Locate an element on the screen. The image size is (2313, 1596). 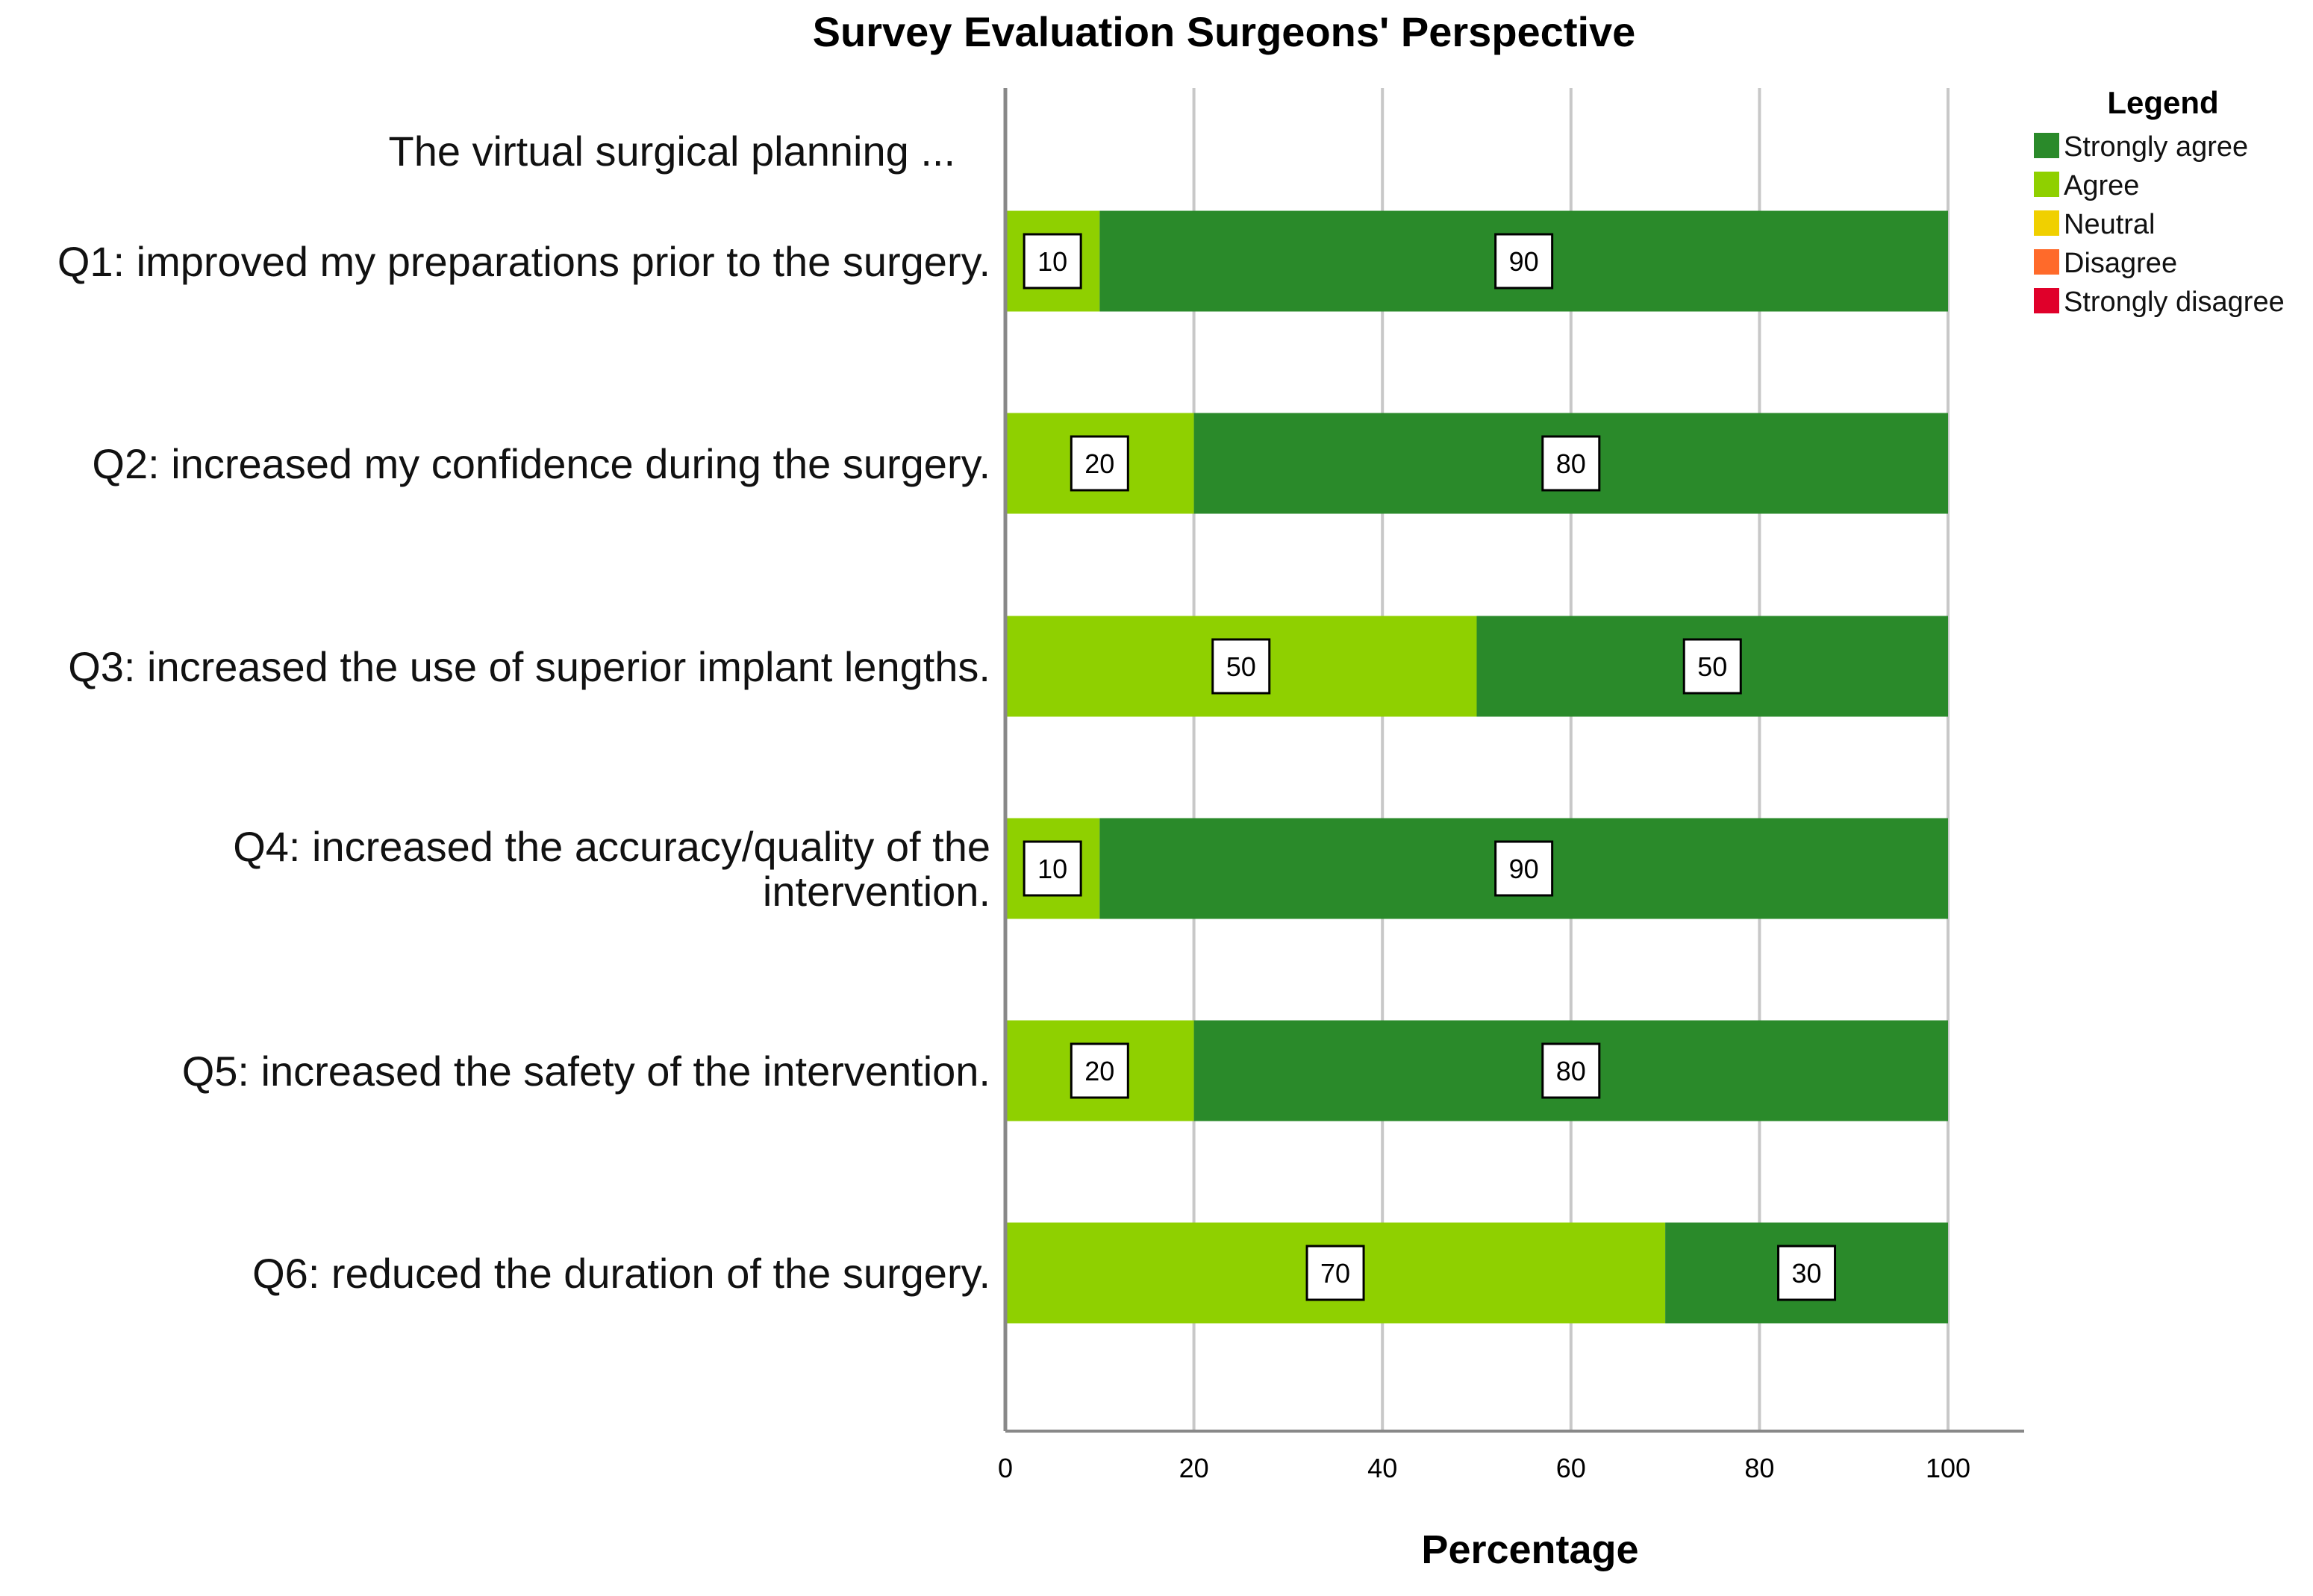
x-tick-label: 60 is located at coordinates (1571, 1468).